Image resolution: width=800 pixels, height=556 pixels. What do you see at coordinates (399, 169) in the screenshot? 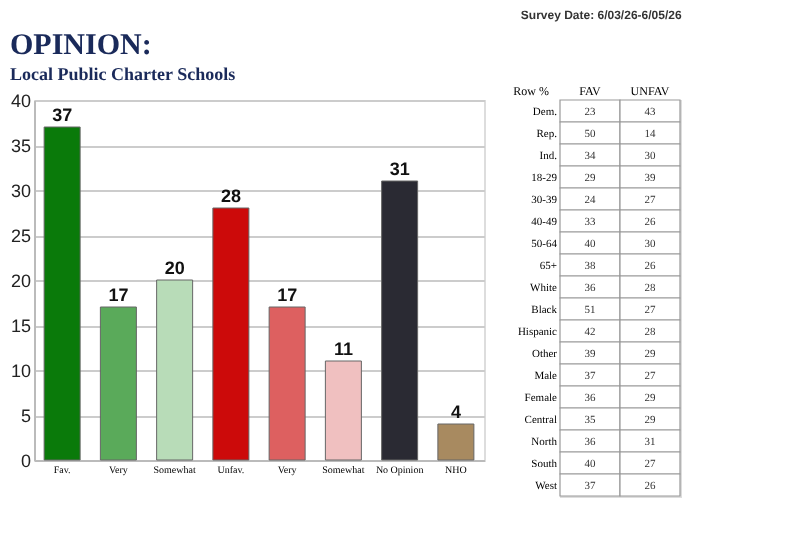
I see `data-label: 31` at bounding box center [399, 169].